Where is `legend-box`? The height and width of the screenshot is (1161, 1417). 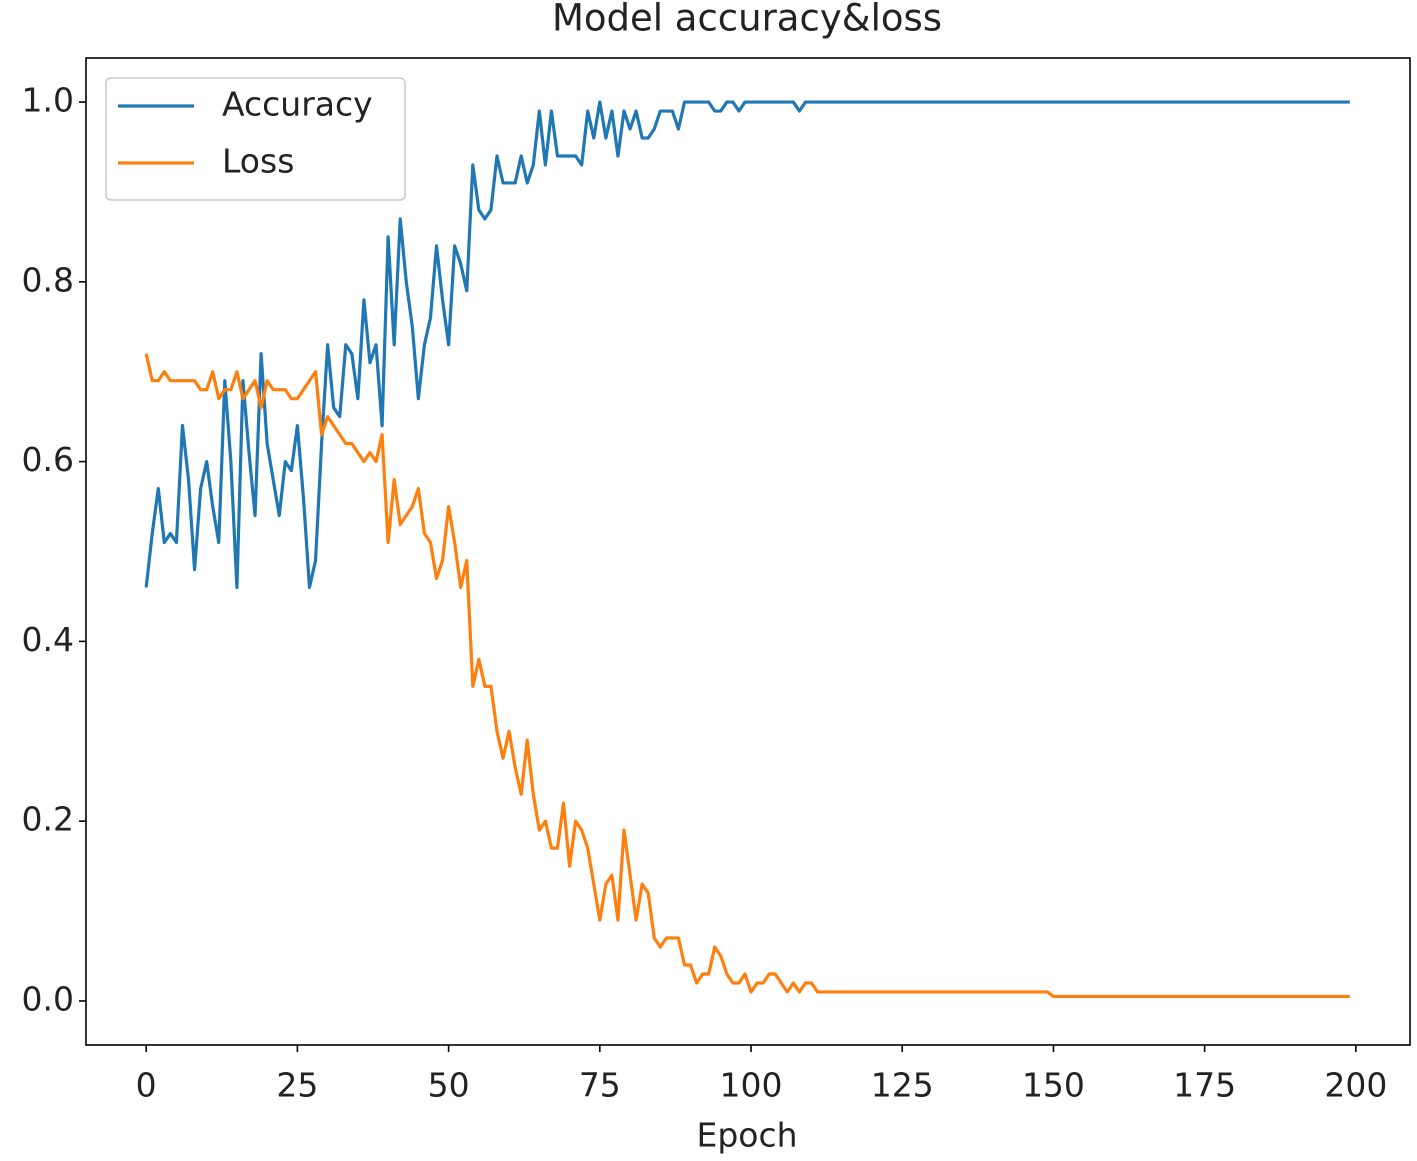 legend-box is located at coordinates (255, 139).